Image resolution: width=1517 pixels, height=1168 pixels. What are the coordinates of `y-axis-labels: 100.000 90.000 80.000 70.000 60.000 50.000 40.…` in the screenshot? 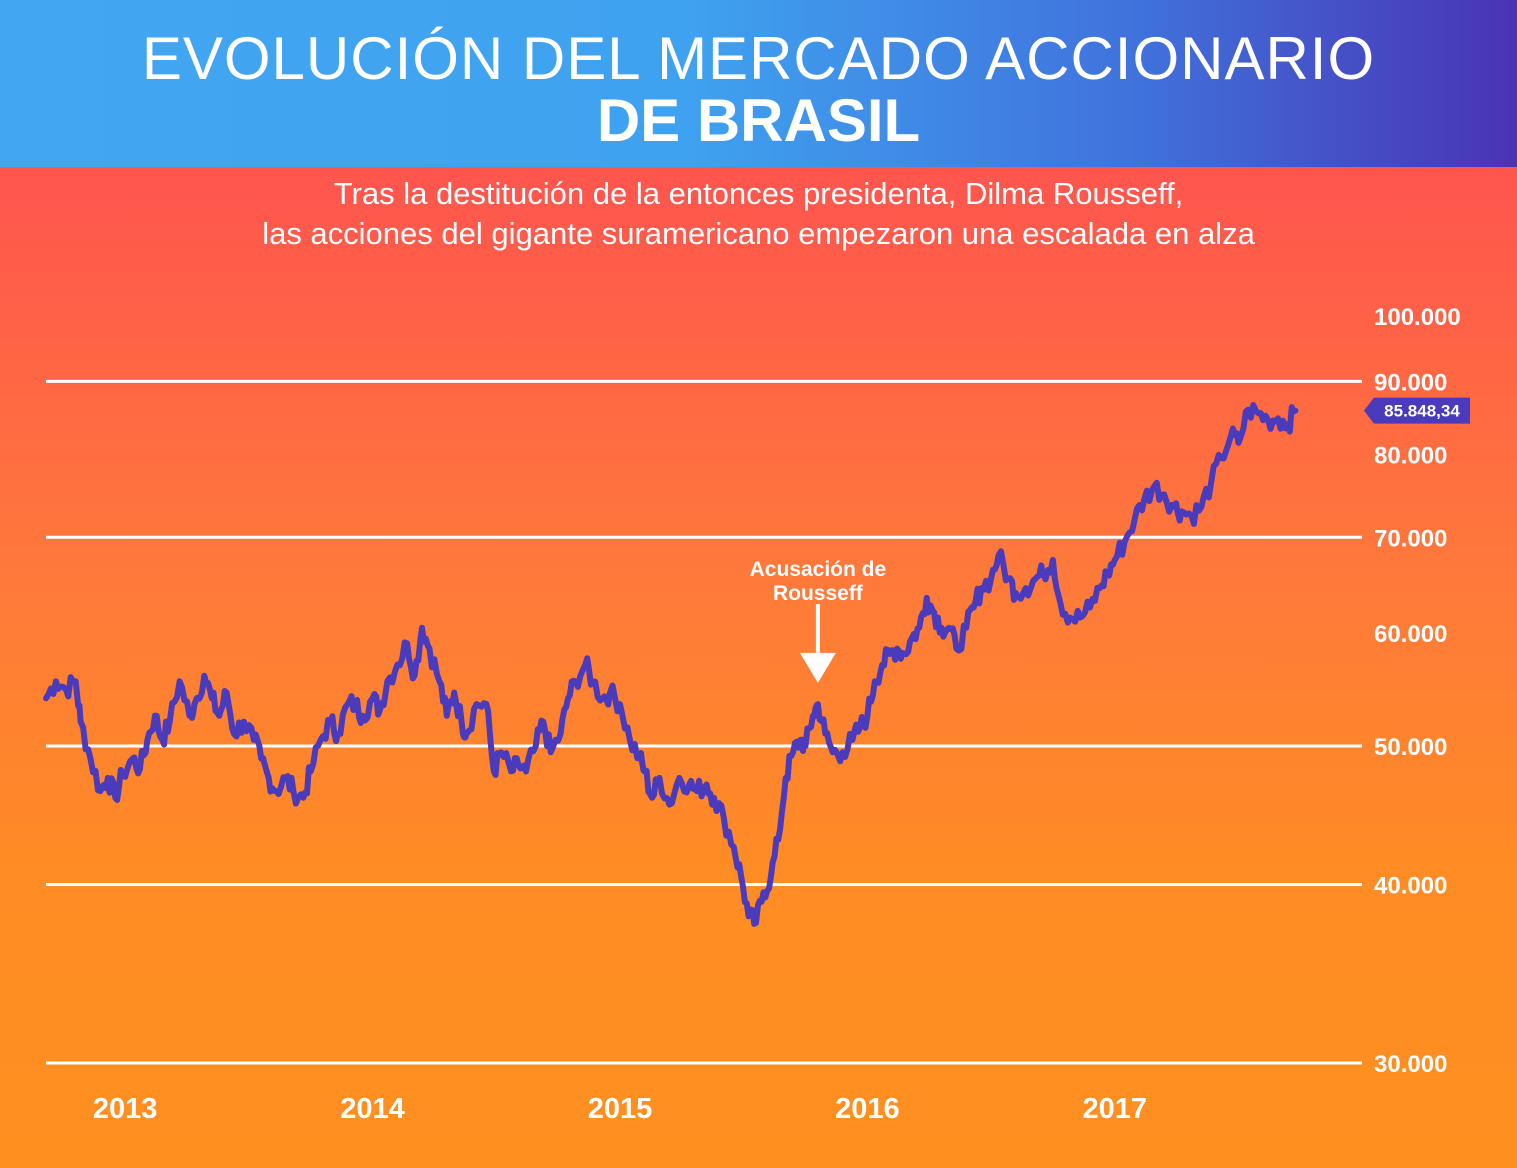 It's located at (1417, 691).